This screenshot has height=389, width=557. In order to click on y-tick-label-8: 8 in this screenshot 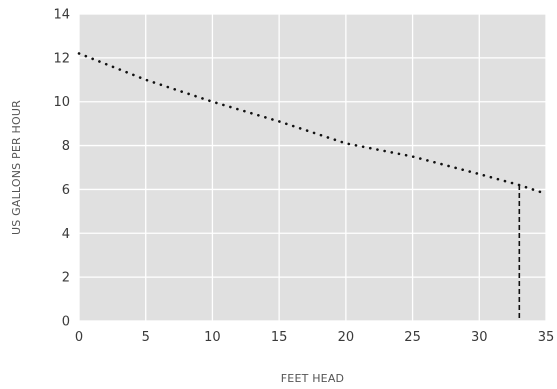, I will do `click(66, 146)`.